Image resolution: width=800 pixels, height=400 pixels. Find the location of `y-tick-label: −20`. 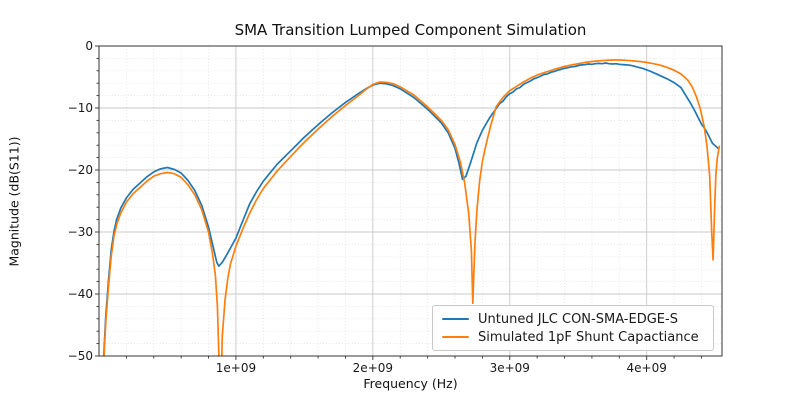

y-tick-label: −20 is located at coordinates (80, 170).